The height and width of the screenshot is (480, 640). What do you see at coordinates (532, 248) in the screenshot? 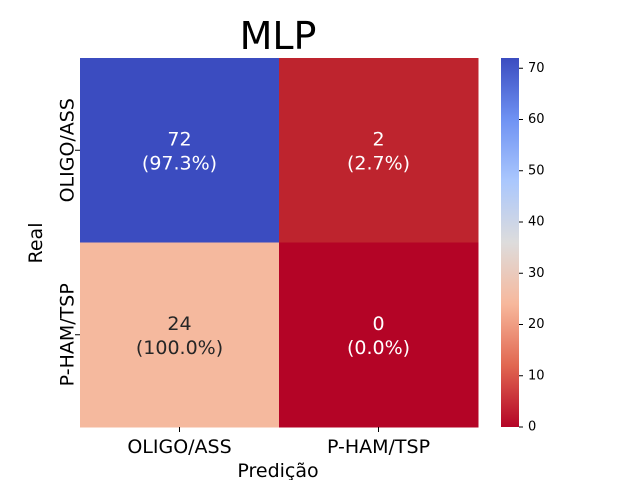
I see `colorbar-ticks: 0 10 20 30 40 50 60 70` at bounding box center [532, 248].